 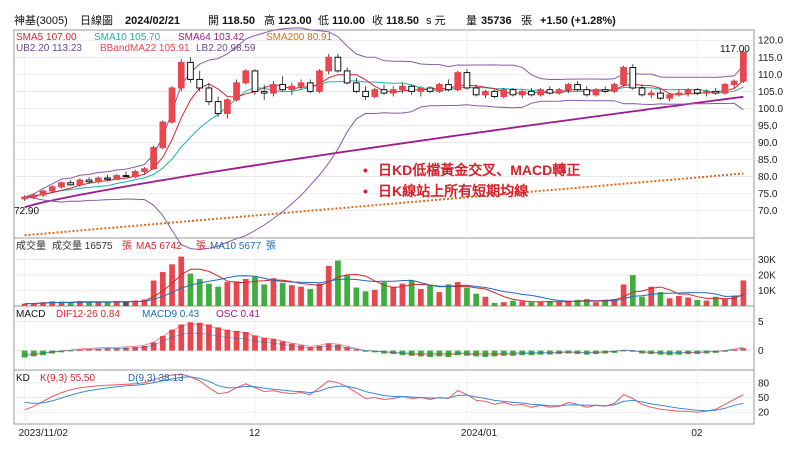 I want to click on price-tick-label: 85.0, so click(x=768, y=160).